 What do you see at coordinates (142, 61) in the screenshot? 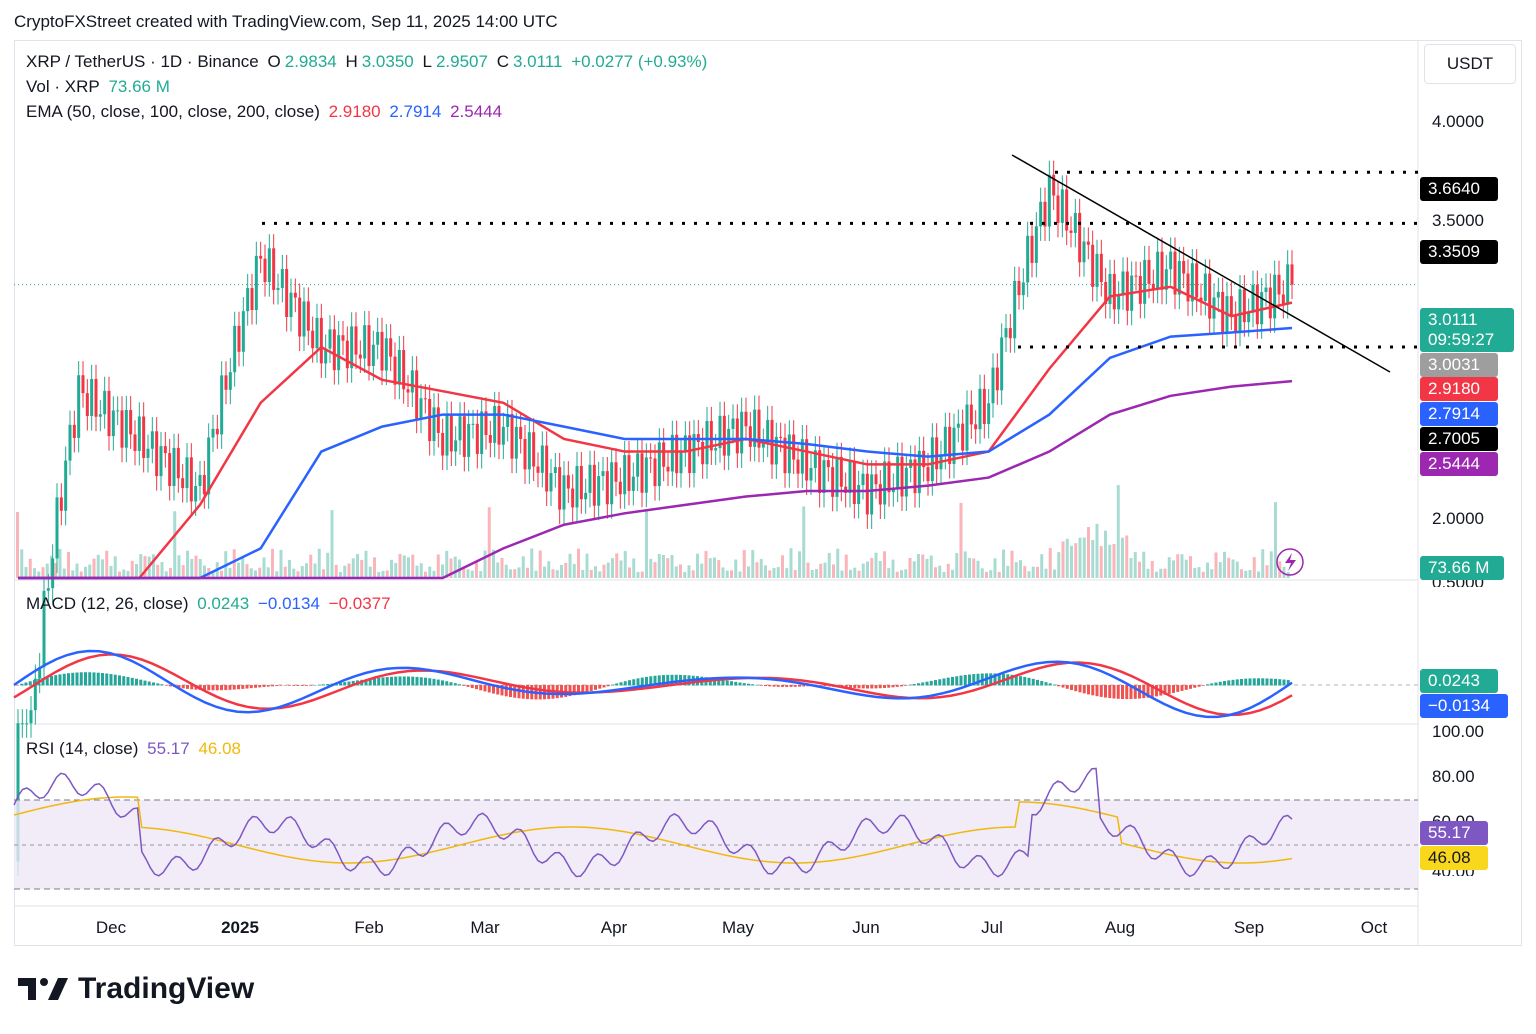
I see `symbol-name: XRP / TetherUS · 1D · Binance` at bounding box center [142, 61].